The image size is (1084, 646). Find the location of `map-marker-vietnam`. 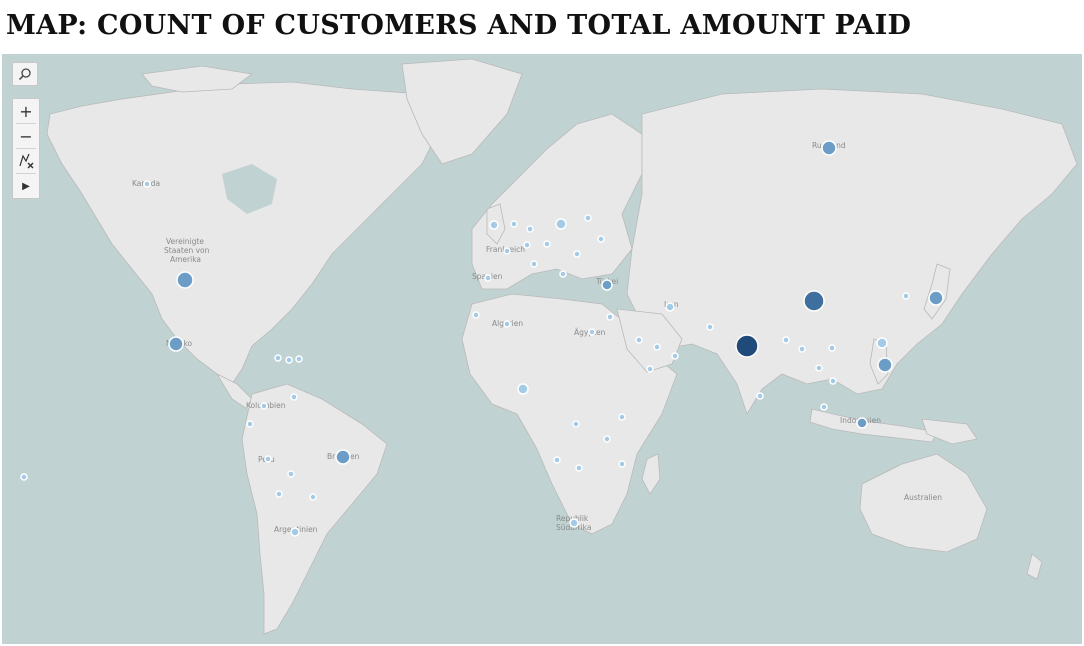

map-marker-vietnam is located at coordinates (832, 348).